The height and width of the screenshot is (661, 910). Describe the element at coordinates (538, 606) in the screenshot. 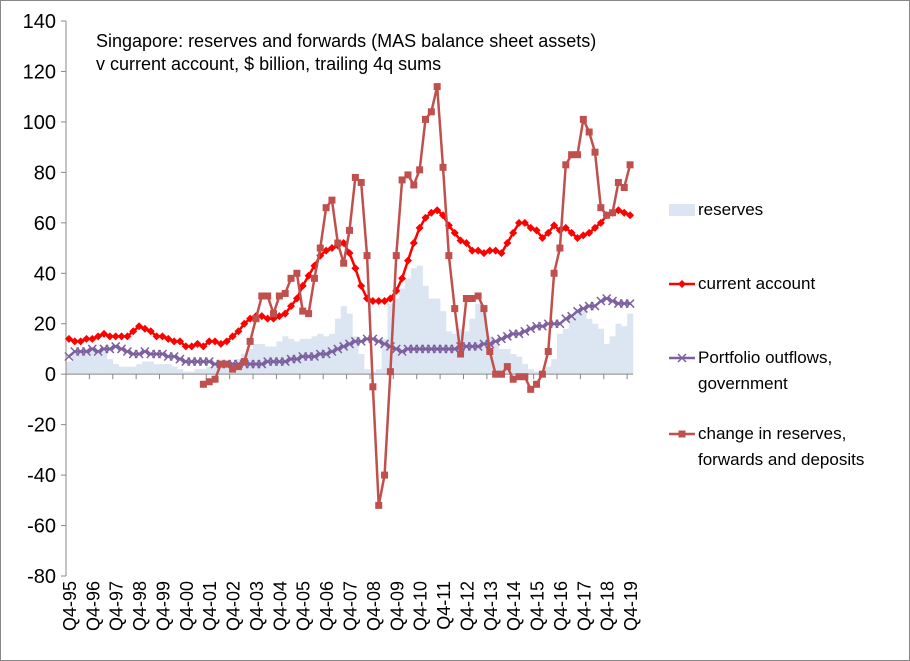

I see `x-tick-label: Q4-15` at that location.